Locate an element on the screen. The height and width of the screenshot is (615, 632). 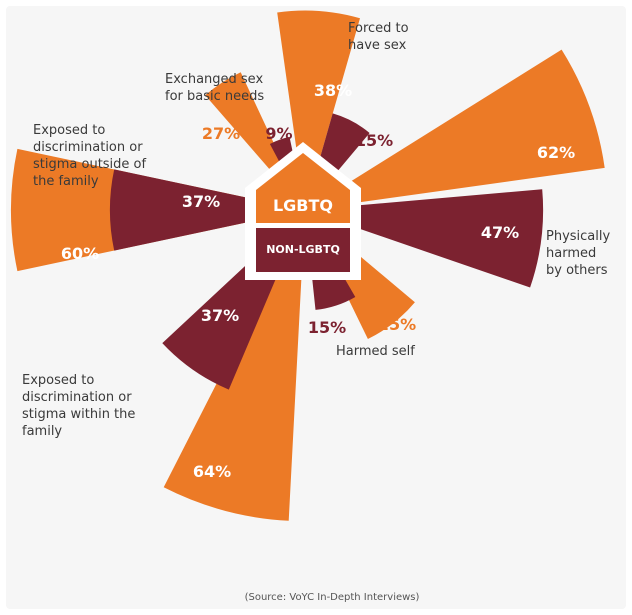
category-label-forced-sex: Forced to have sex is located at coordinates (380, 37).